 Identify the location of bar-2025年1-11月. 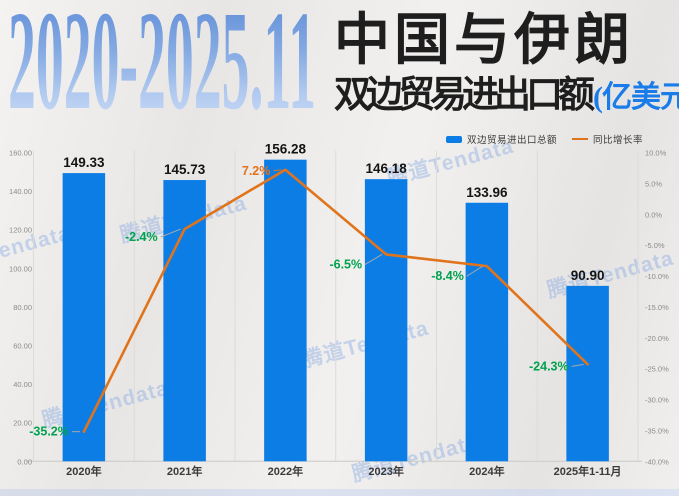
(587, 373).